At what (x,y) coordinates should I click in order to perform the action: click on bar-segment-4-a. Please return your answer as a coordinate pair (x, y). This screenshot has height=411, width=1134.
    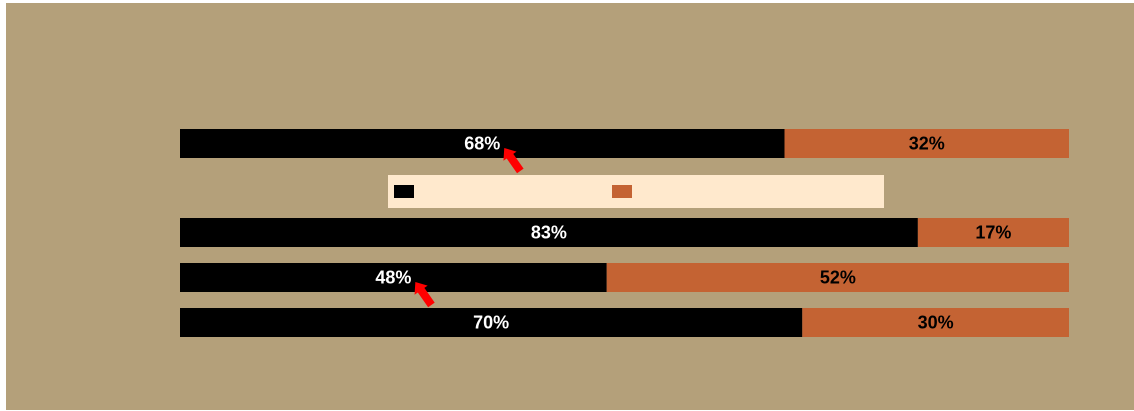
    Looking at the image, I should click on (491, 322).